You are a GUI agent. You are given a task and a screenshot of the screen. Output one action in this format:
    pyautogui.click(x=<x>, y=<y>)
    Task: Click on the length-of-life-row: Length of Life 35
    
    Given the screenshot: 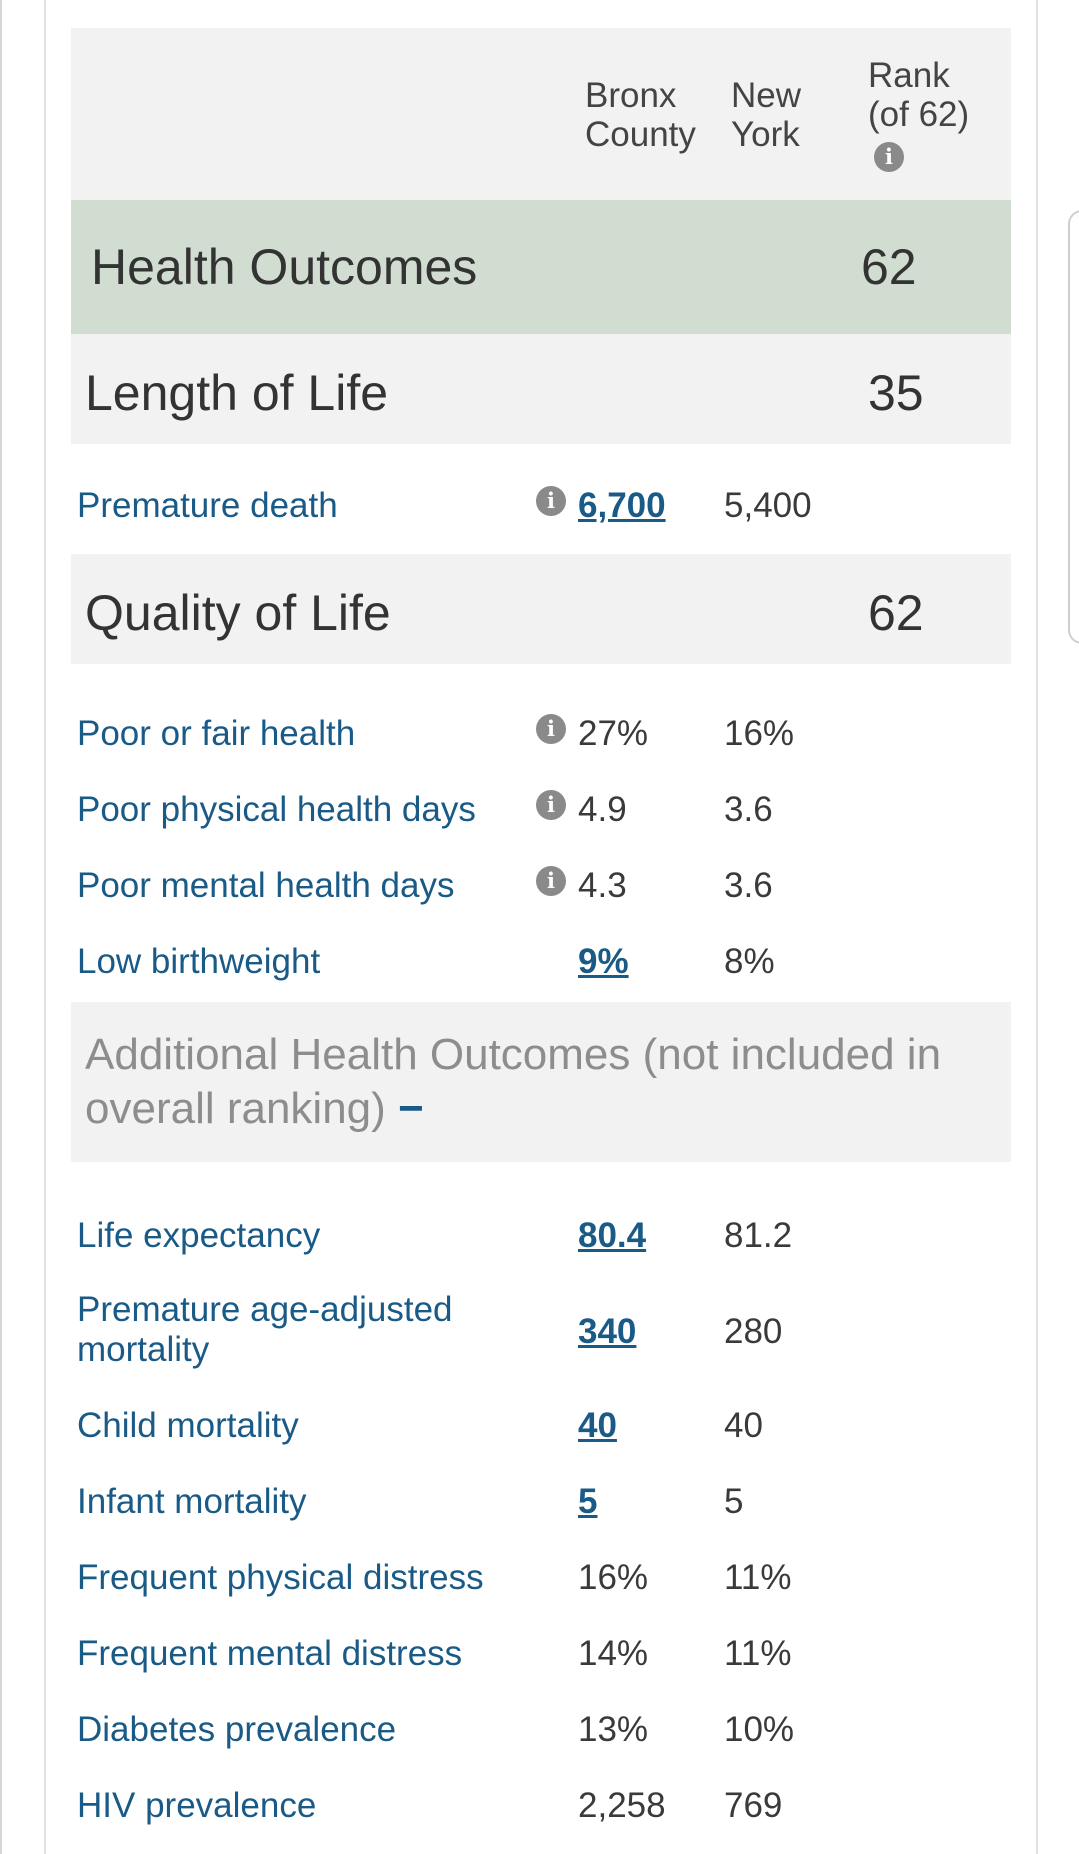 What is the action you would take?
    pyautogui.click(x=541, y=389)
    